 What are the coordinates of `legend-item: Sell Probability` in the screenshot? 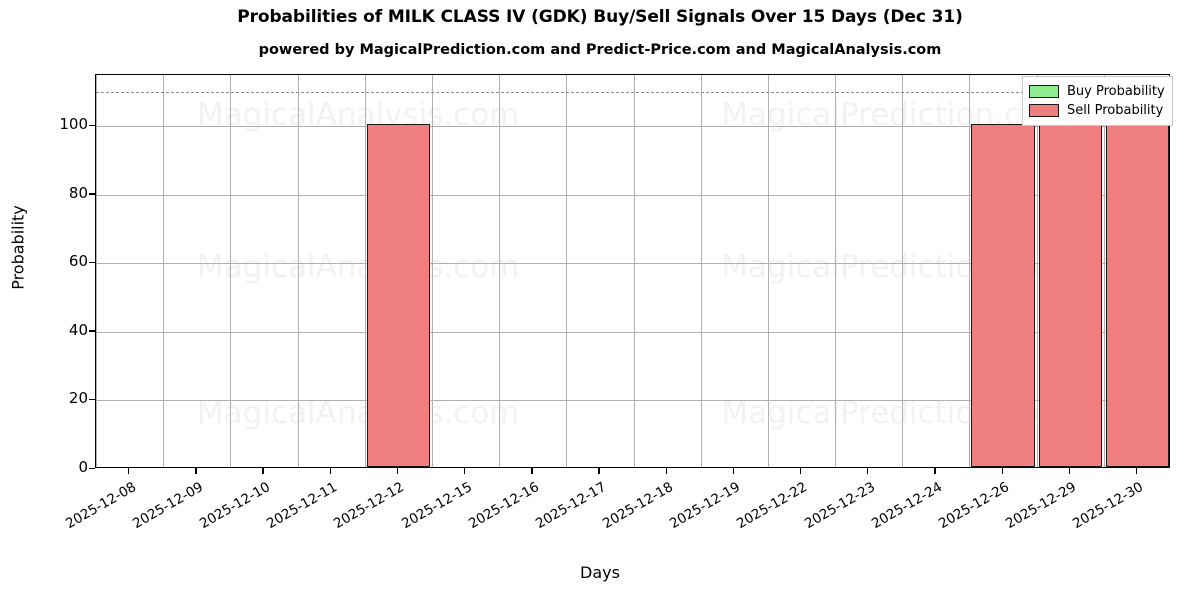 It's located at (1097, 110).